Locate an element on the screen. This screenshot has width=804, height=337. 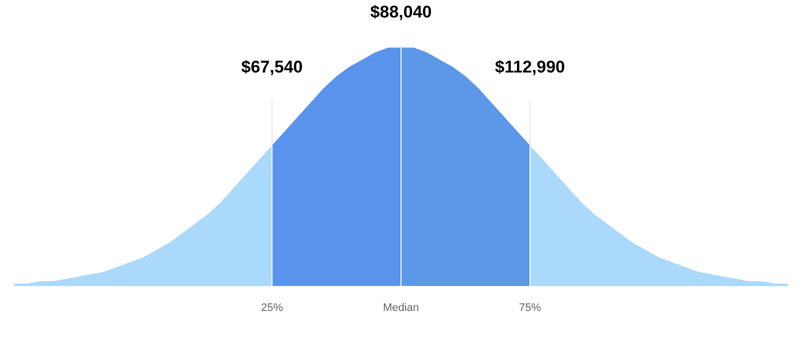
x-tick-label: Median is located at coordinates (401, 308).